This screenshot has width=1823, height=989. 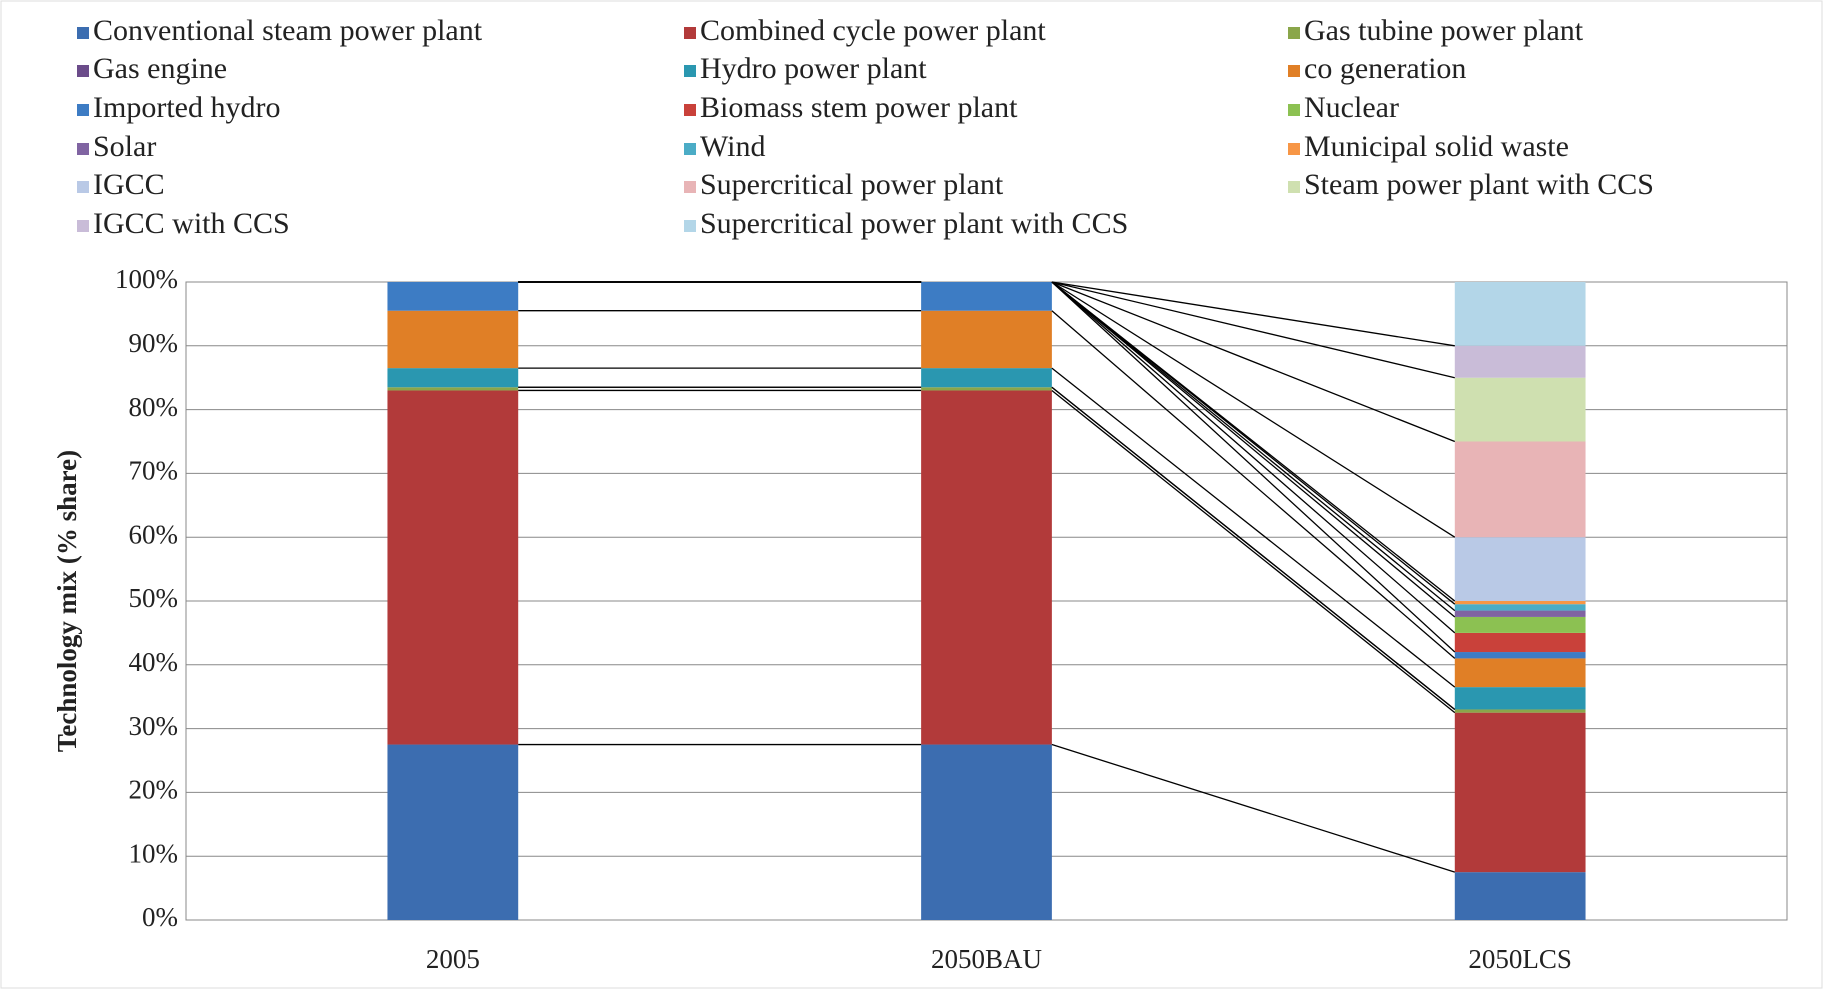 What do you see at coordinates (154, 471) in the screenshot?
I see `y-tick-label: 70%` at bounding box center [154, 471].